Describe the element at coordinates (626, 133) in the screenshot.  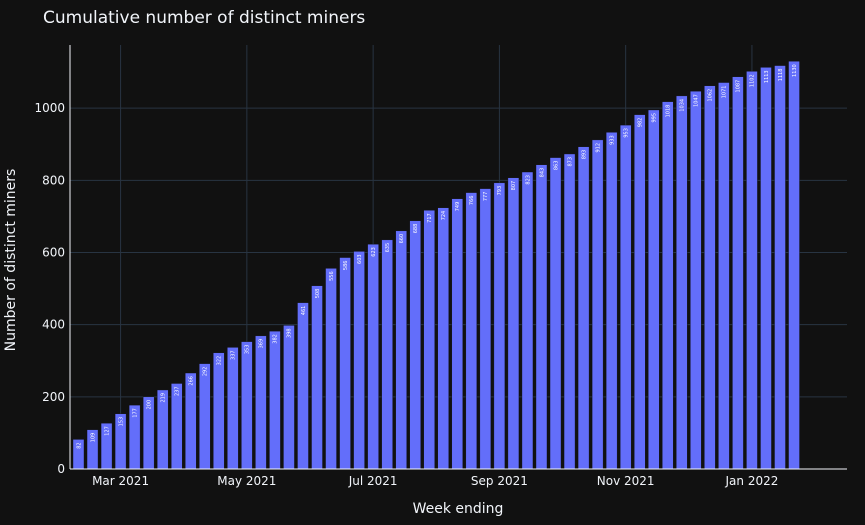
I see `bar-value-label: 953` at that location.